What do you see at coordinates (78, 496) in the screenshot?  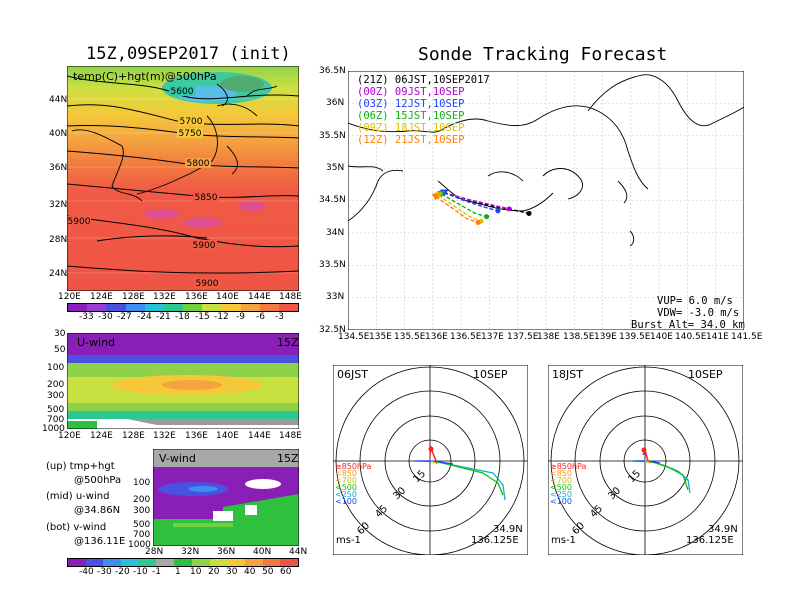 I see `note-mid-1: (mid) u-wind` at bounding box center [78, 496].